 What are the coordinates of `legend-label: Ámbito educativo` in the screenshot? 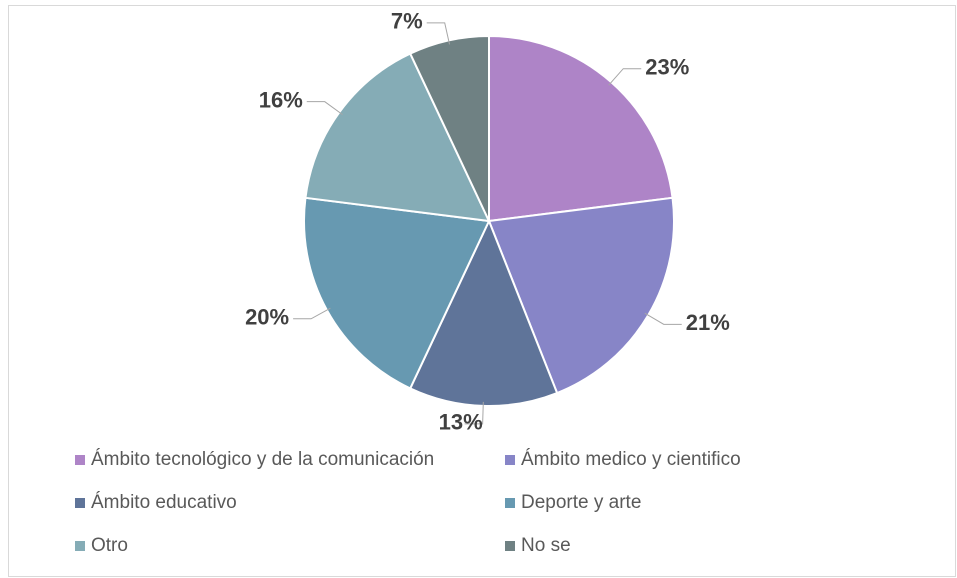 It's located at (164, 502).